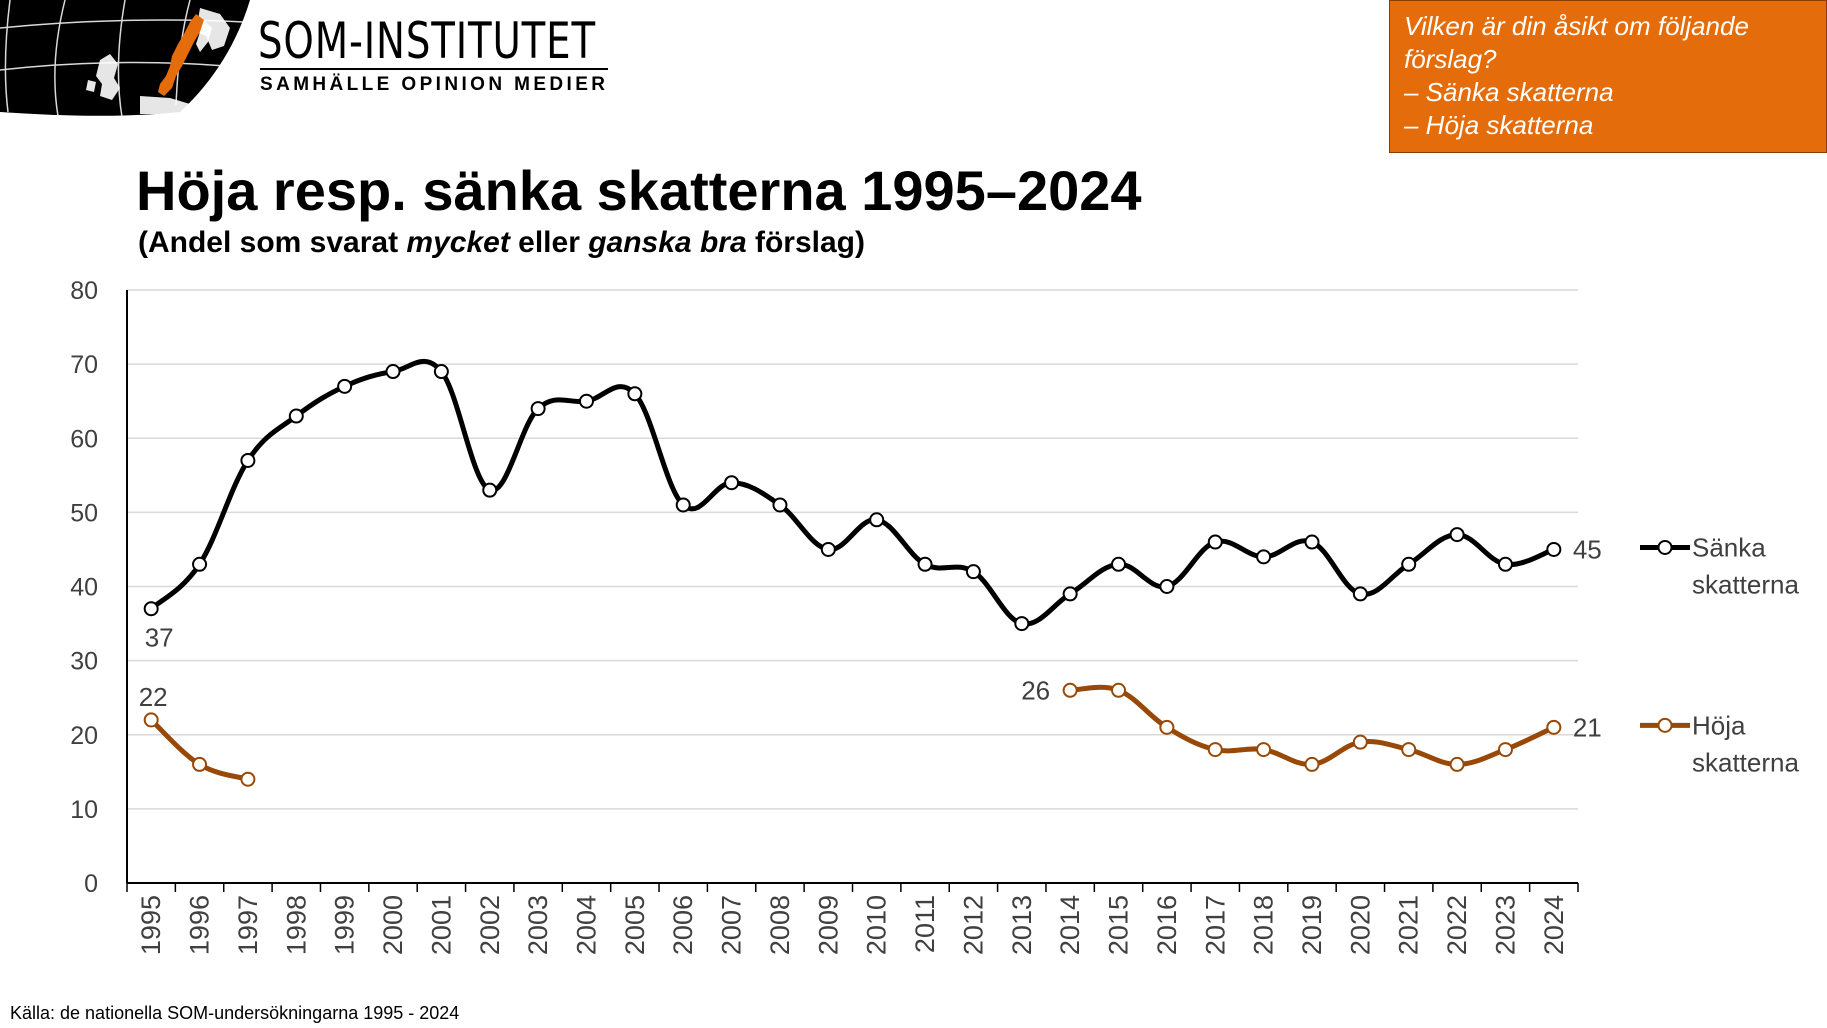 Image resolution: width=1827 pixels, height=1028 pixels. I want to click on x-tick-label: 2024, so click(1554, 925).